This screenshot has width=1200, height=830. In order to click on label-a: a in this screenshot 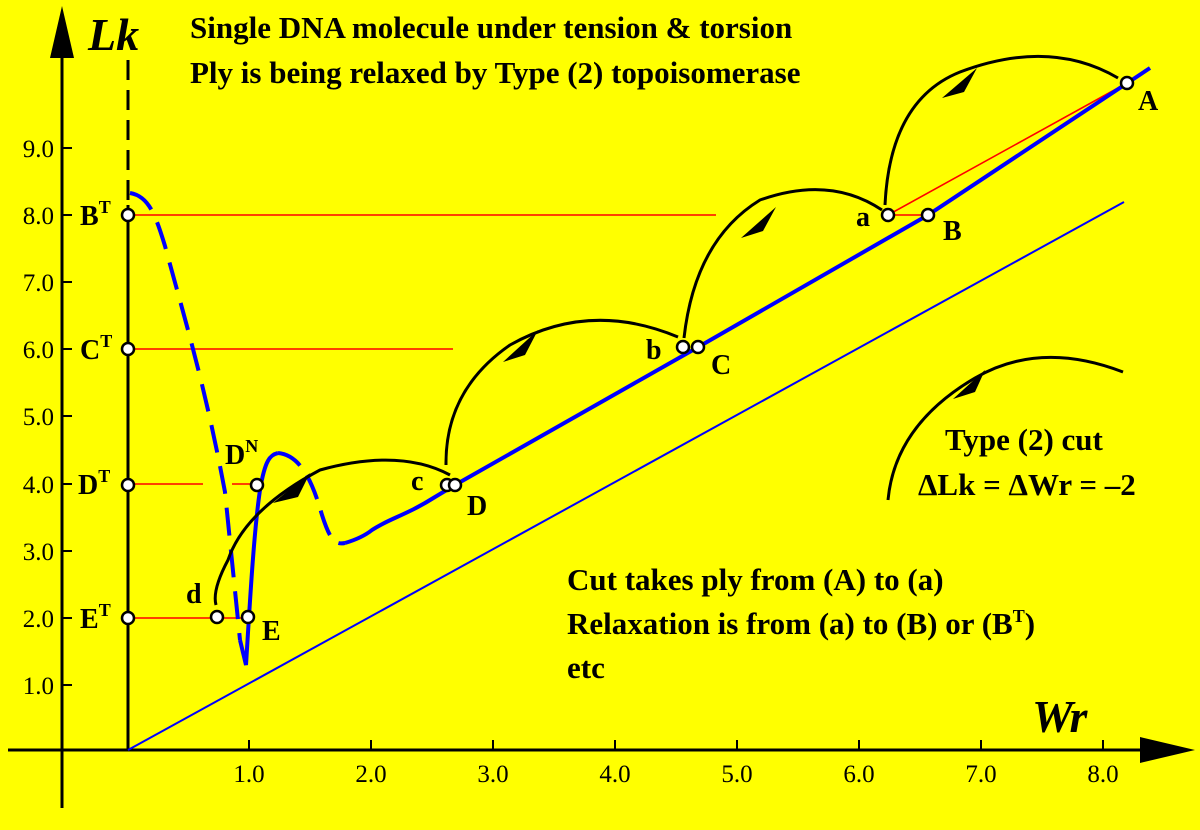, I will do `click(863, 217)`.